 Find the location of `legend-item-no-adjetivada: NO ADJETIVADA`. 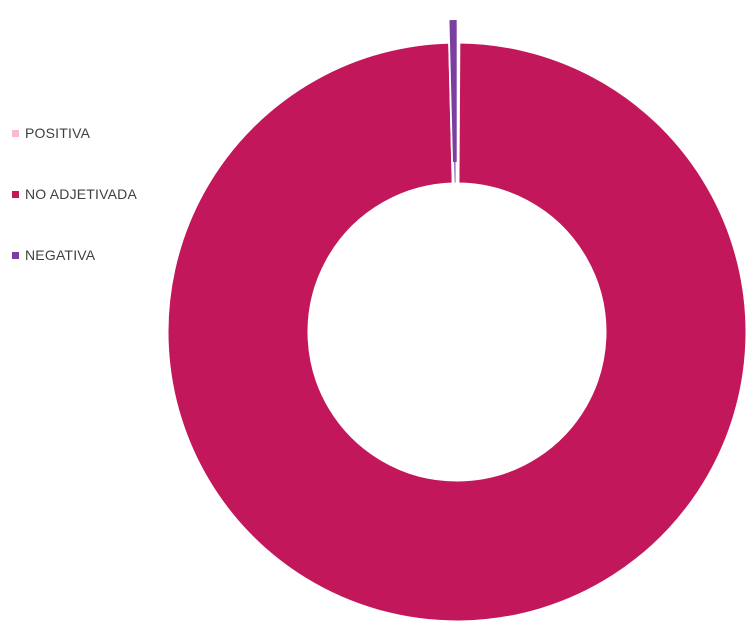

legend-item-no-adjetivada: NO ADJETIVADA is located at coordinates (74, 194).